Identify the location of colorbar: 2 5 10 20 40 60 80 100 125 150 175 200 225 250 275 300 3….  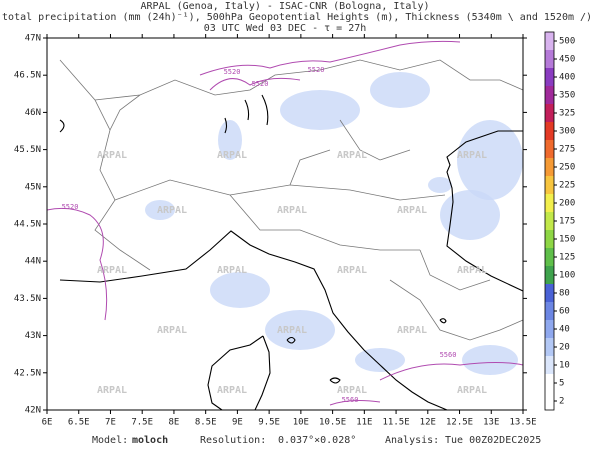
(559, 221).